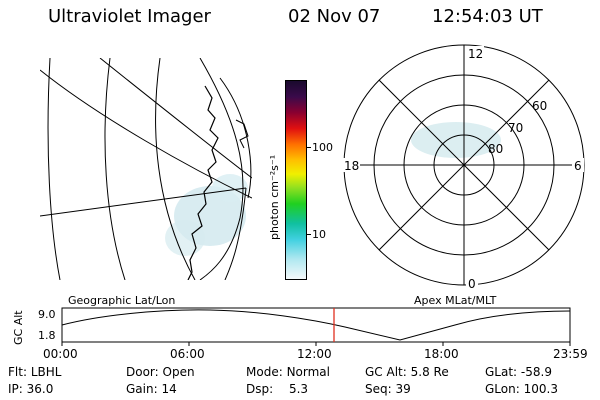 This screenshot has width=600, height=400. I want to click on info-mode: Mode: Normal, so click(288, 372).